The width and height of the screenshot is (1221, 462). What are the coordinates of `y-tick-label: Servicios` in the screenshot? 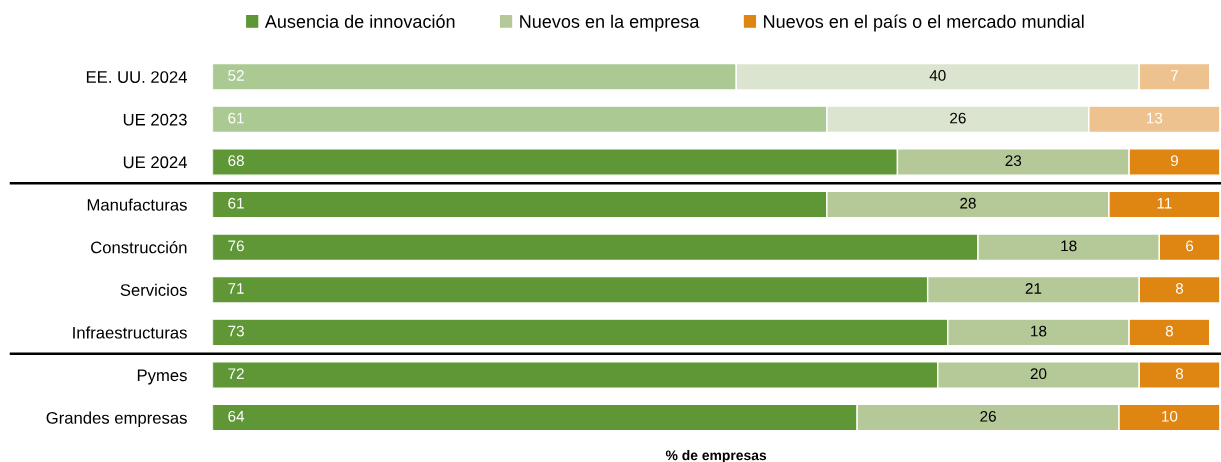 It's located at (153, 289).